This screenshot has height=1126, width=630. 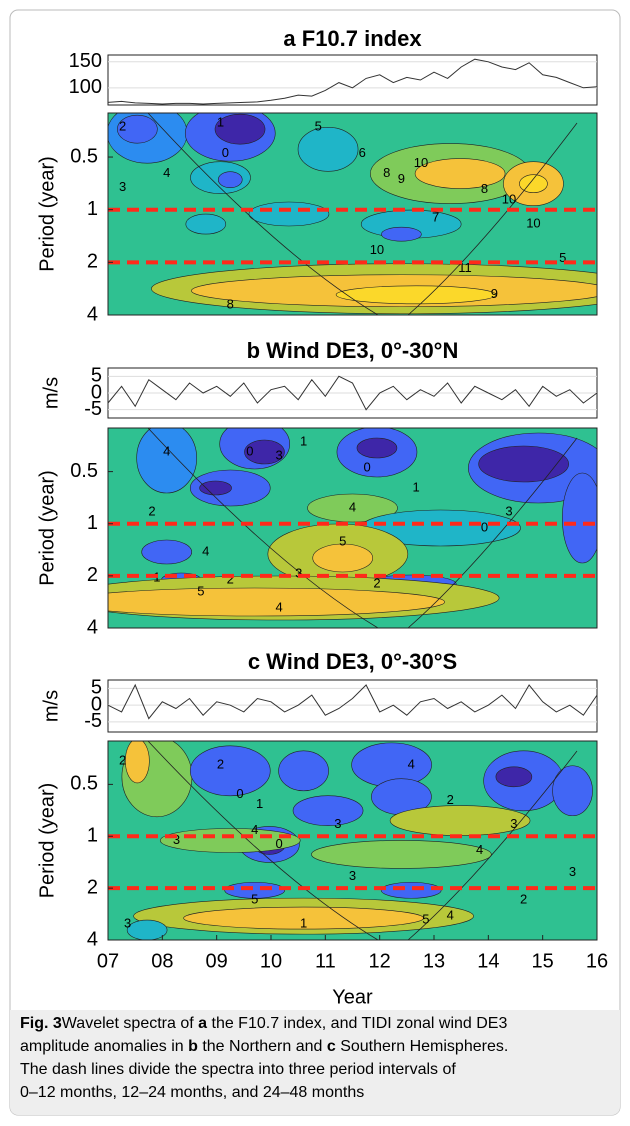 I want to click on caption-text: amplitude anomalies in, so click(x=104, y=1046).